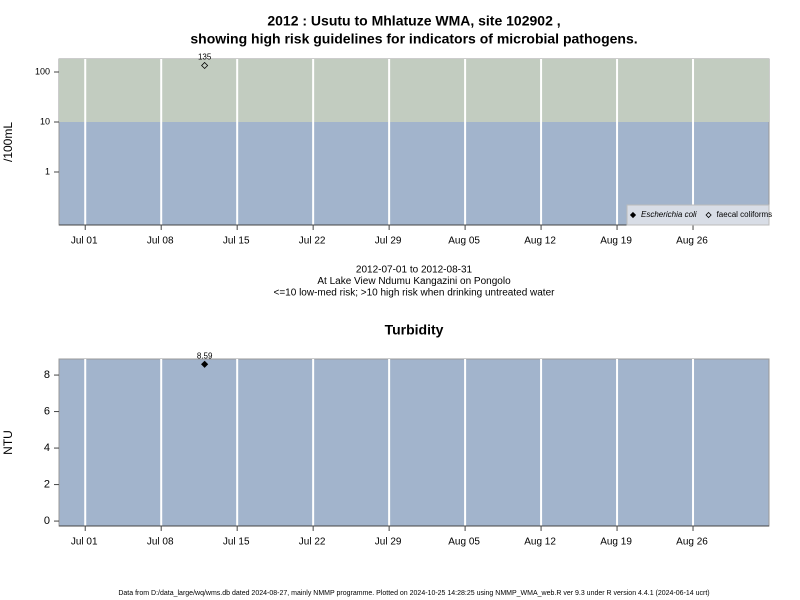 This screenshot has width=800, height=600. I want to click on legend-box, so click(698, 215).